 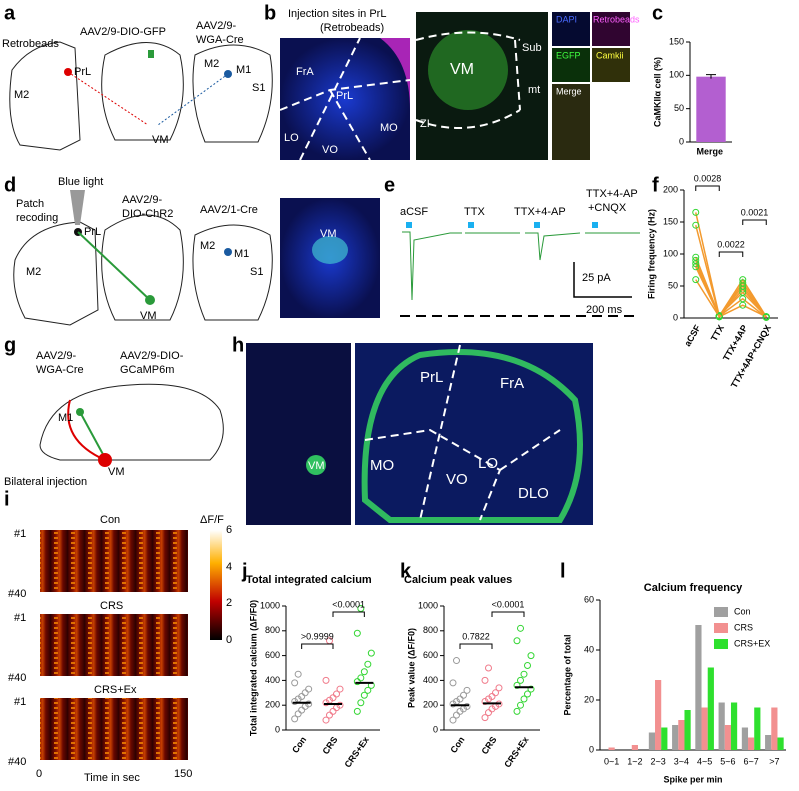 What do you see at coordinates (430, 630) in the screenshot?
I see `y-tick-label: 800` at bounding box center [430, 630].